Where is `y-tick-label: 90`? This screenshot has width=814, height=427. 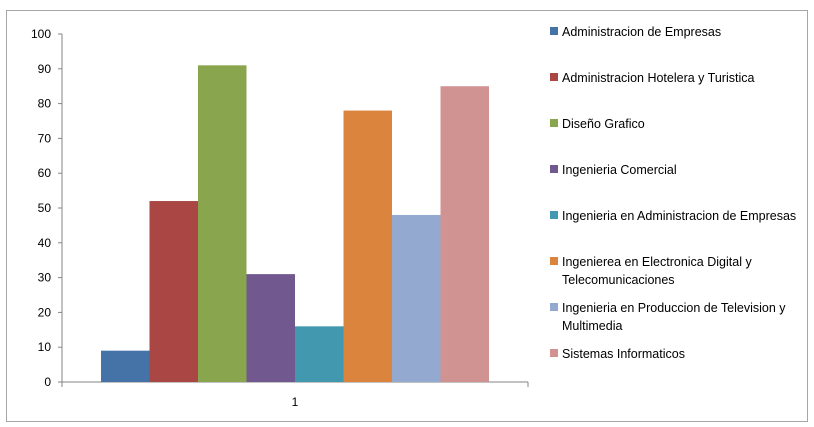 y-tick-label: 90 is located at coordinates (45, 69).